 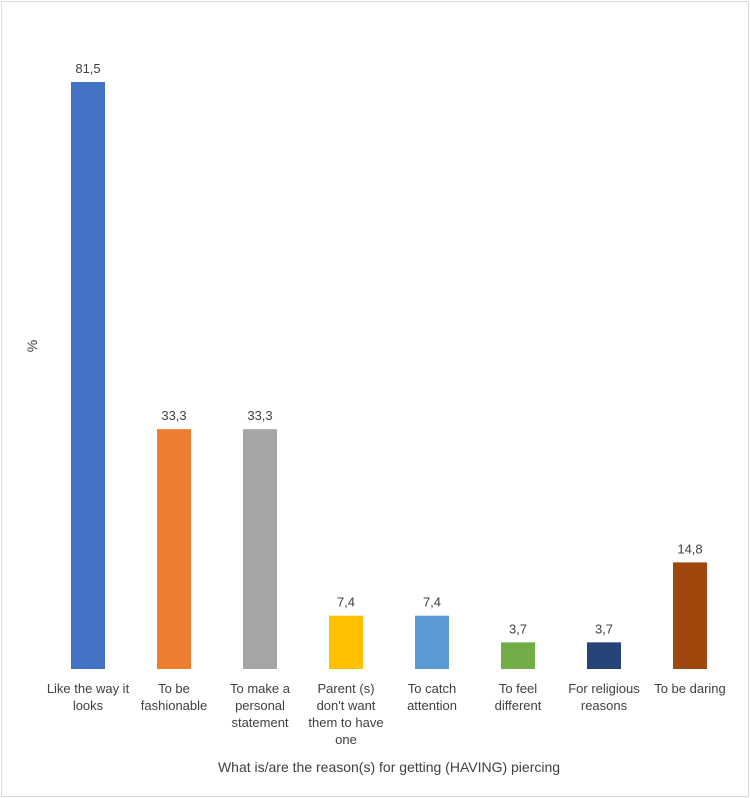 What do you see at coordinates (345, 688) in the screenshot?
I see `category-label-line: Parent (s)` at bounding box center [345, 688].